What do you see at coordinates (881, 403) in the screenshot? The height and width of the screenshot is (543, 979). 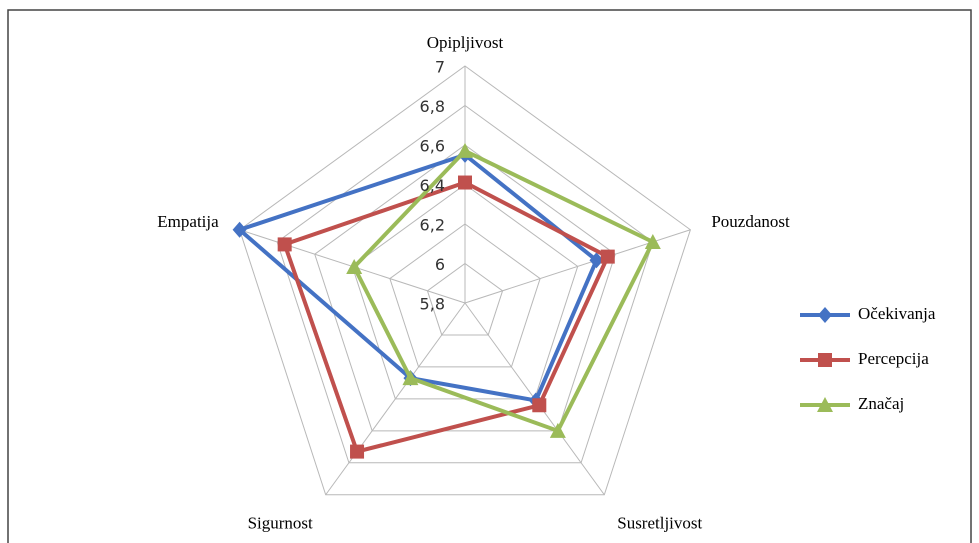 I see `legend-label: Značaj` at bounding box center [881, 403].